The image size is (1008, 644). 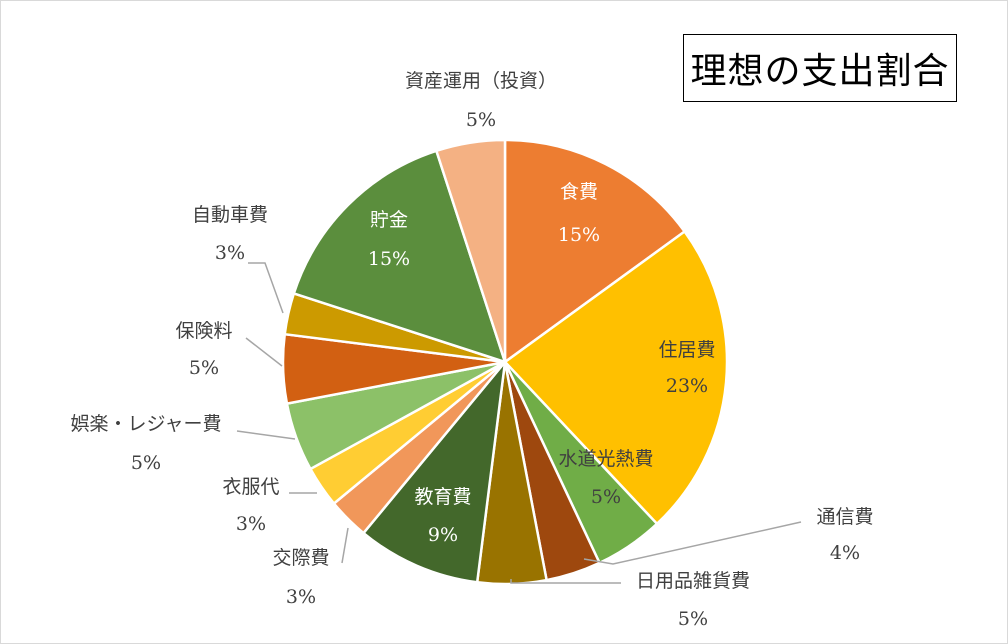 What do you see at coordinates (300, 558) in the screenshot?
I see `slice-name-label-6: 交際費` at bounding box center [300, 558].